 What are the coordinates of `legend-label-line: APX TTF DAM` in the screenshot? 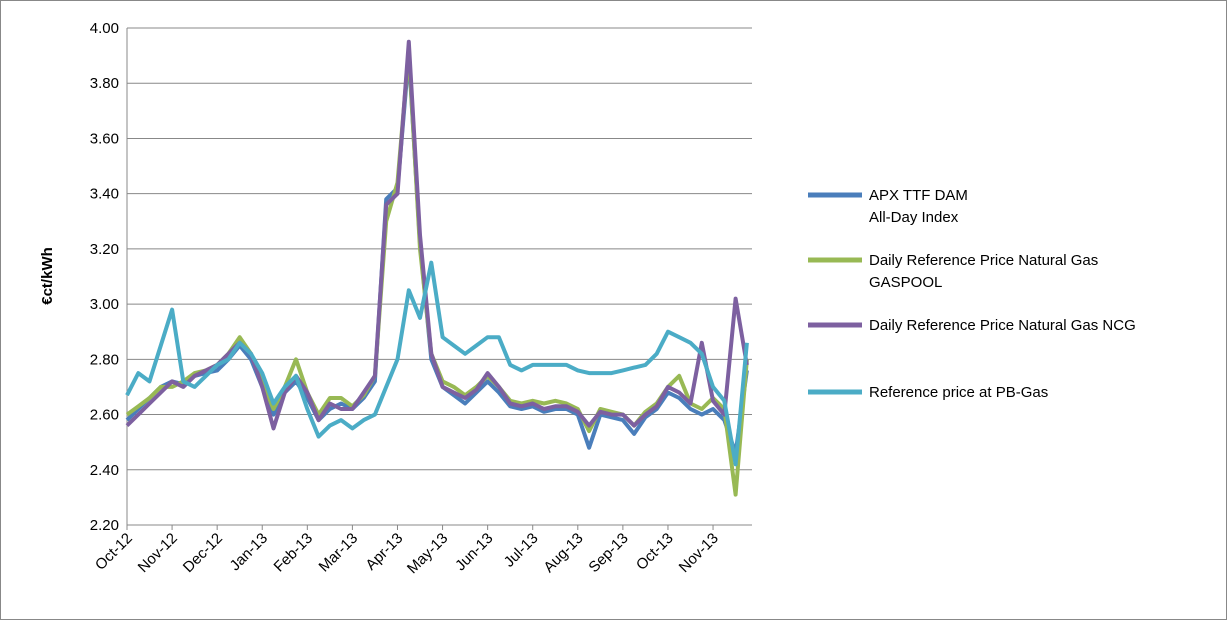 It's located at (918, 195).